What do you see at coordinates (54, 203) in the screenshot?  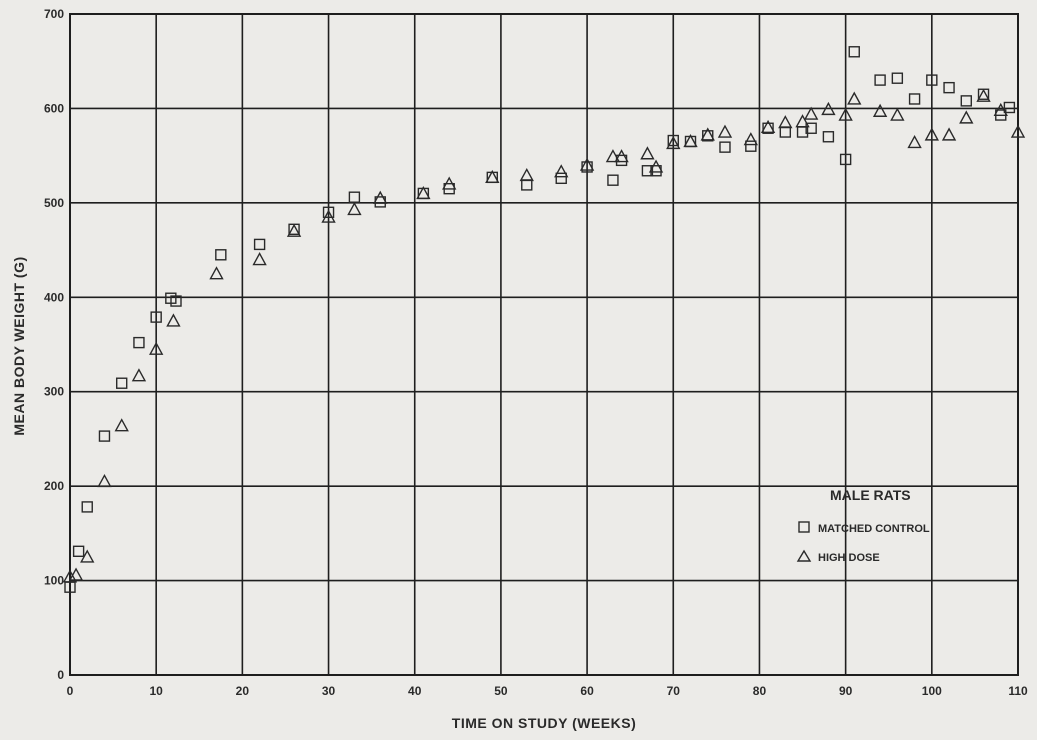 I see `y-tick-label: 500` at bounding box center [54, 203].